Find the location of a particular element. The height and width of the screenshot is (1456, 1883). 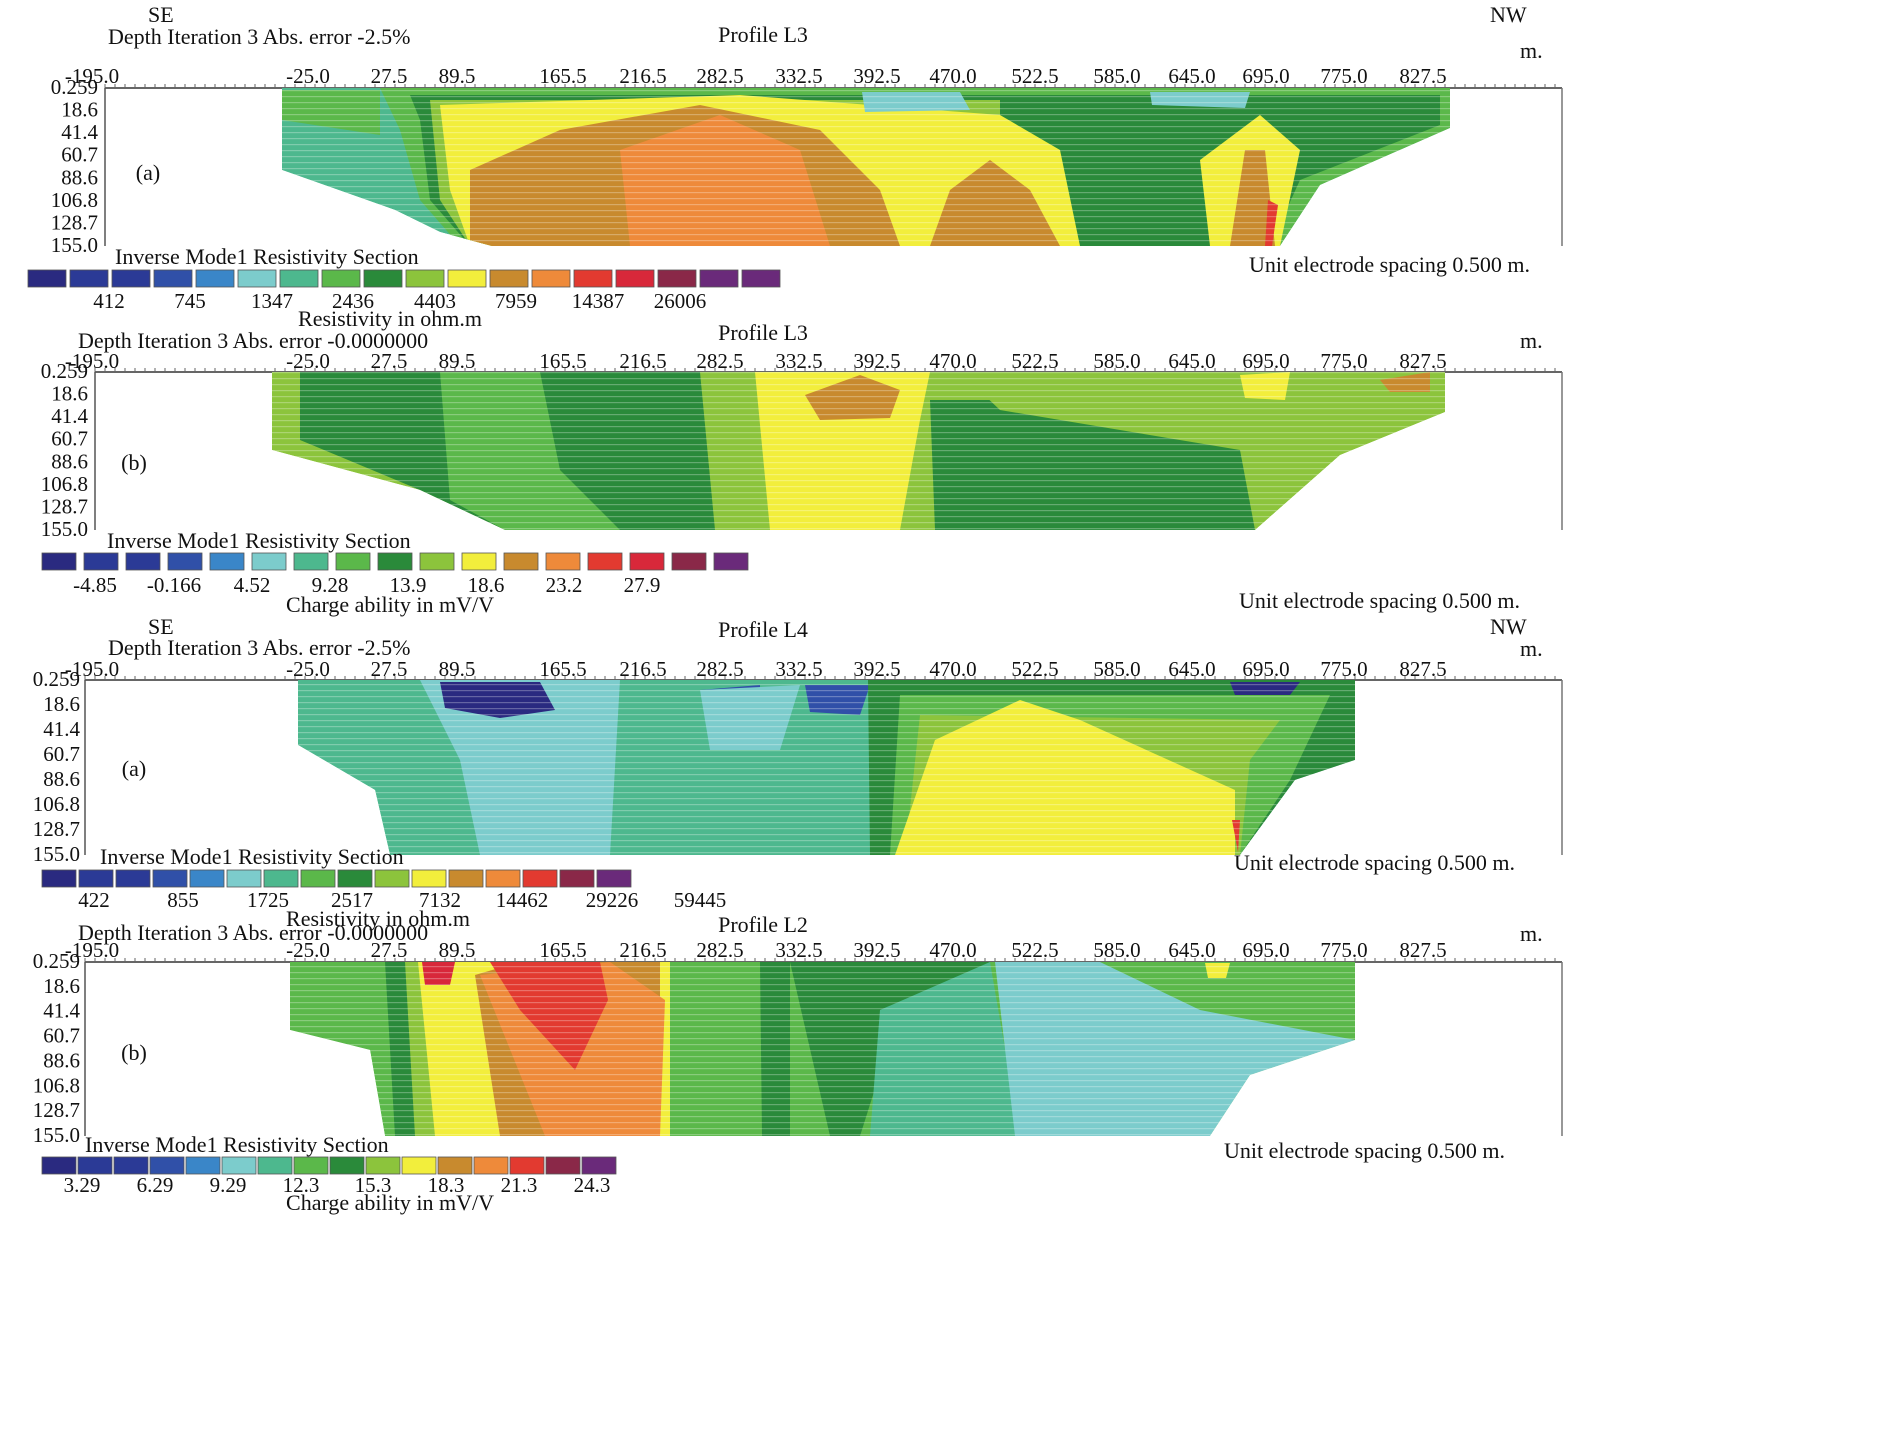

color-scale-value: 4.52 is located at coordinates (252, 585).